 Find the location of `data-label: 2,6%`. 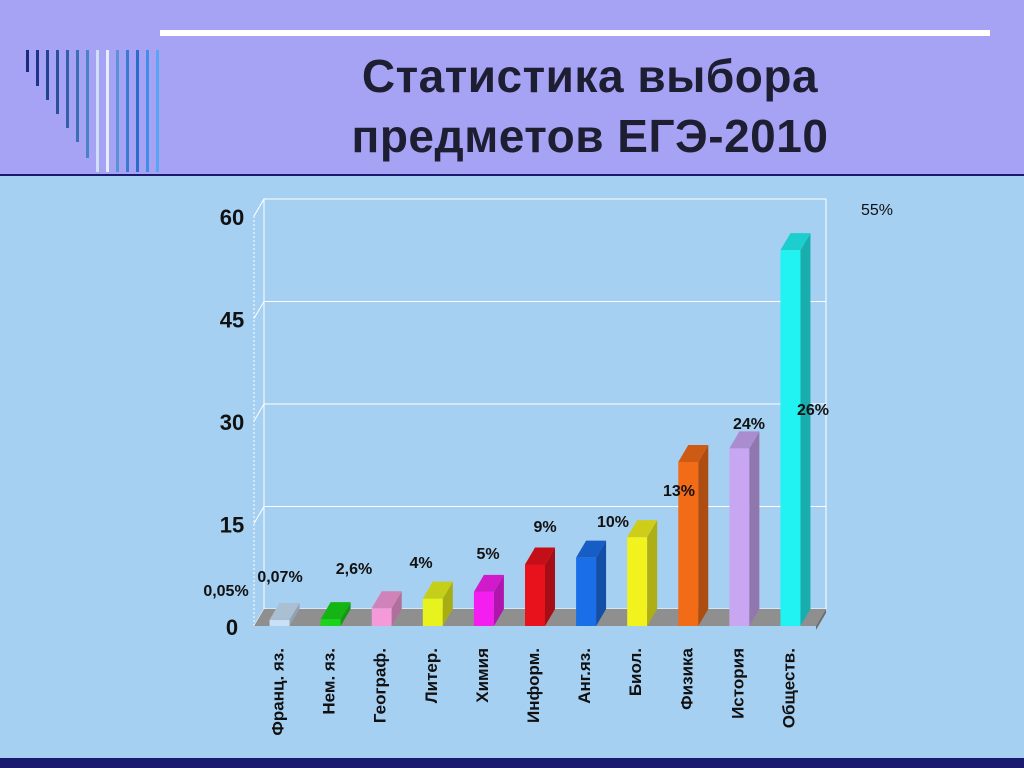

data-label: 2,6% is located at coordinates (354, 569).